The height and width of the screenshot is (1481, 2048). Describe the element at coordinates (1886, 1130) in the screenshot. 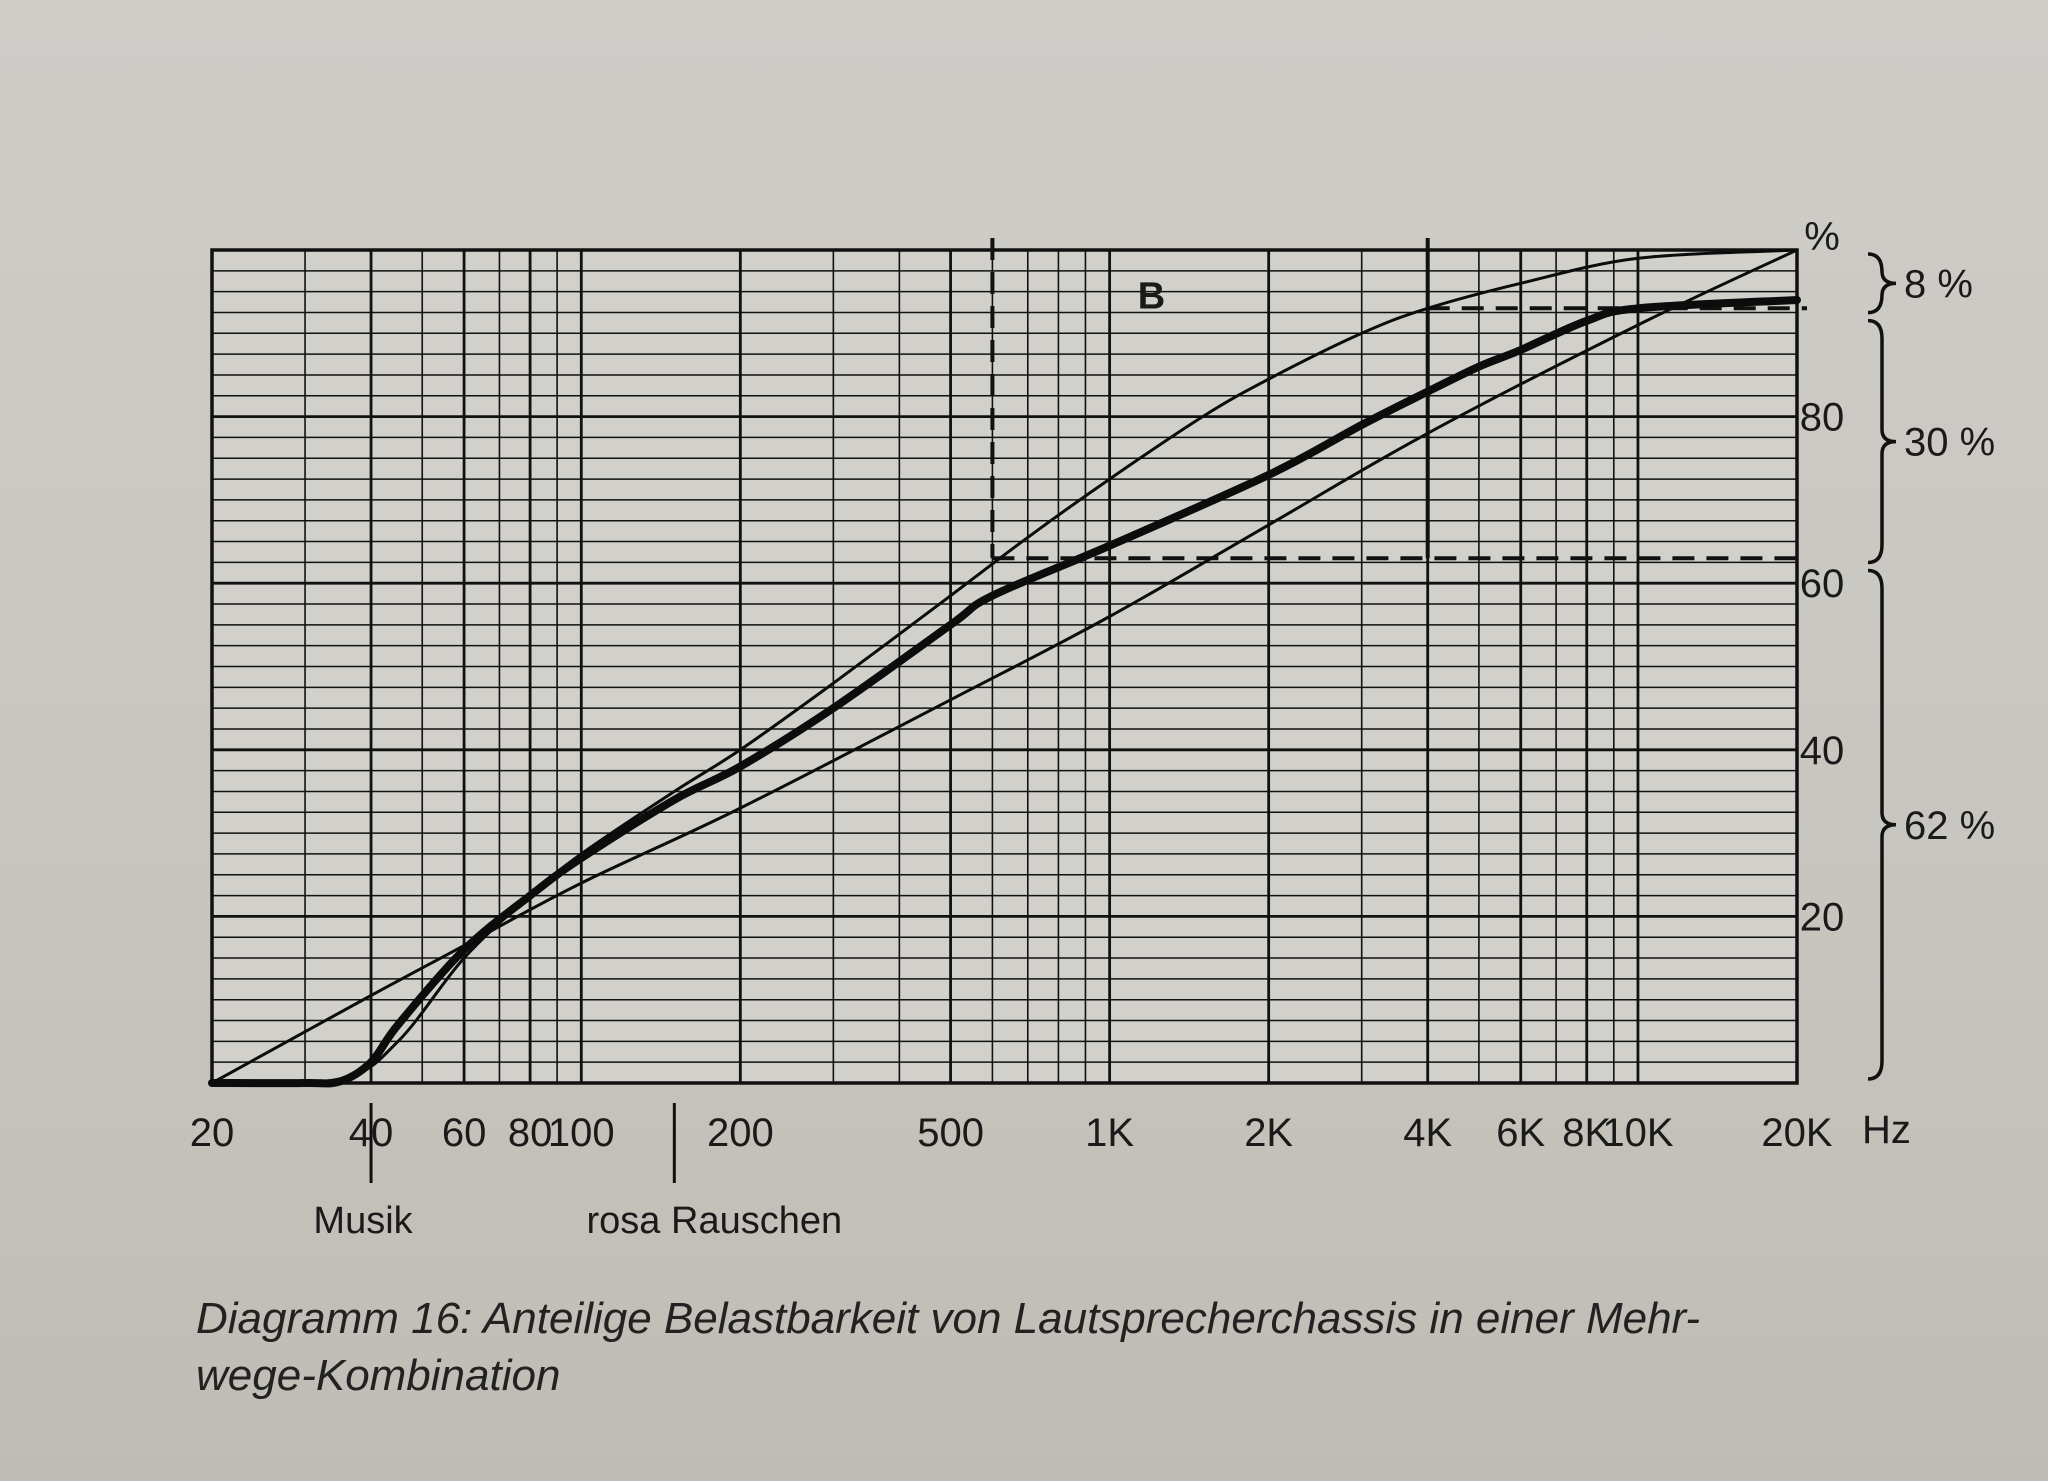

I see `x-unit-label: Hz` at that location.